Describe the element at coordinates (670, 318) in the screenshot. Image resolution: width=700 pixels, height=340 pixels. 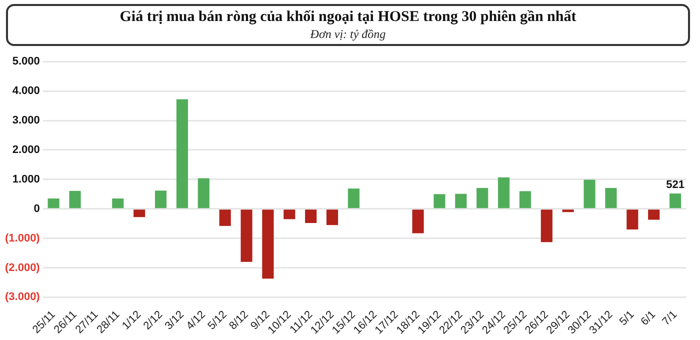
I see `x-tick-label: 7/1` at that location.